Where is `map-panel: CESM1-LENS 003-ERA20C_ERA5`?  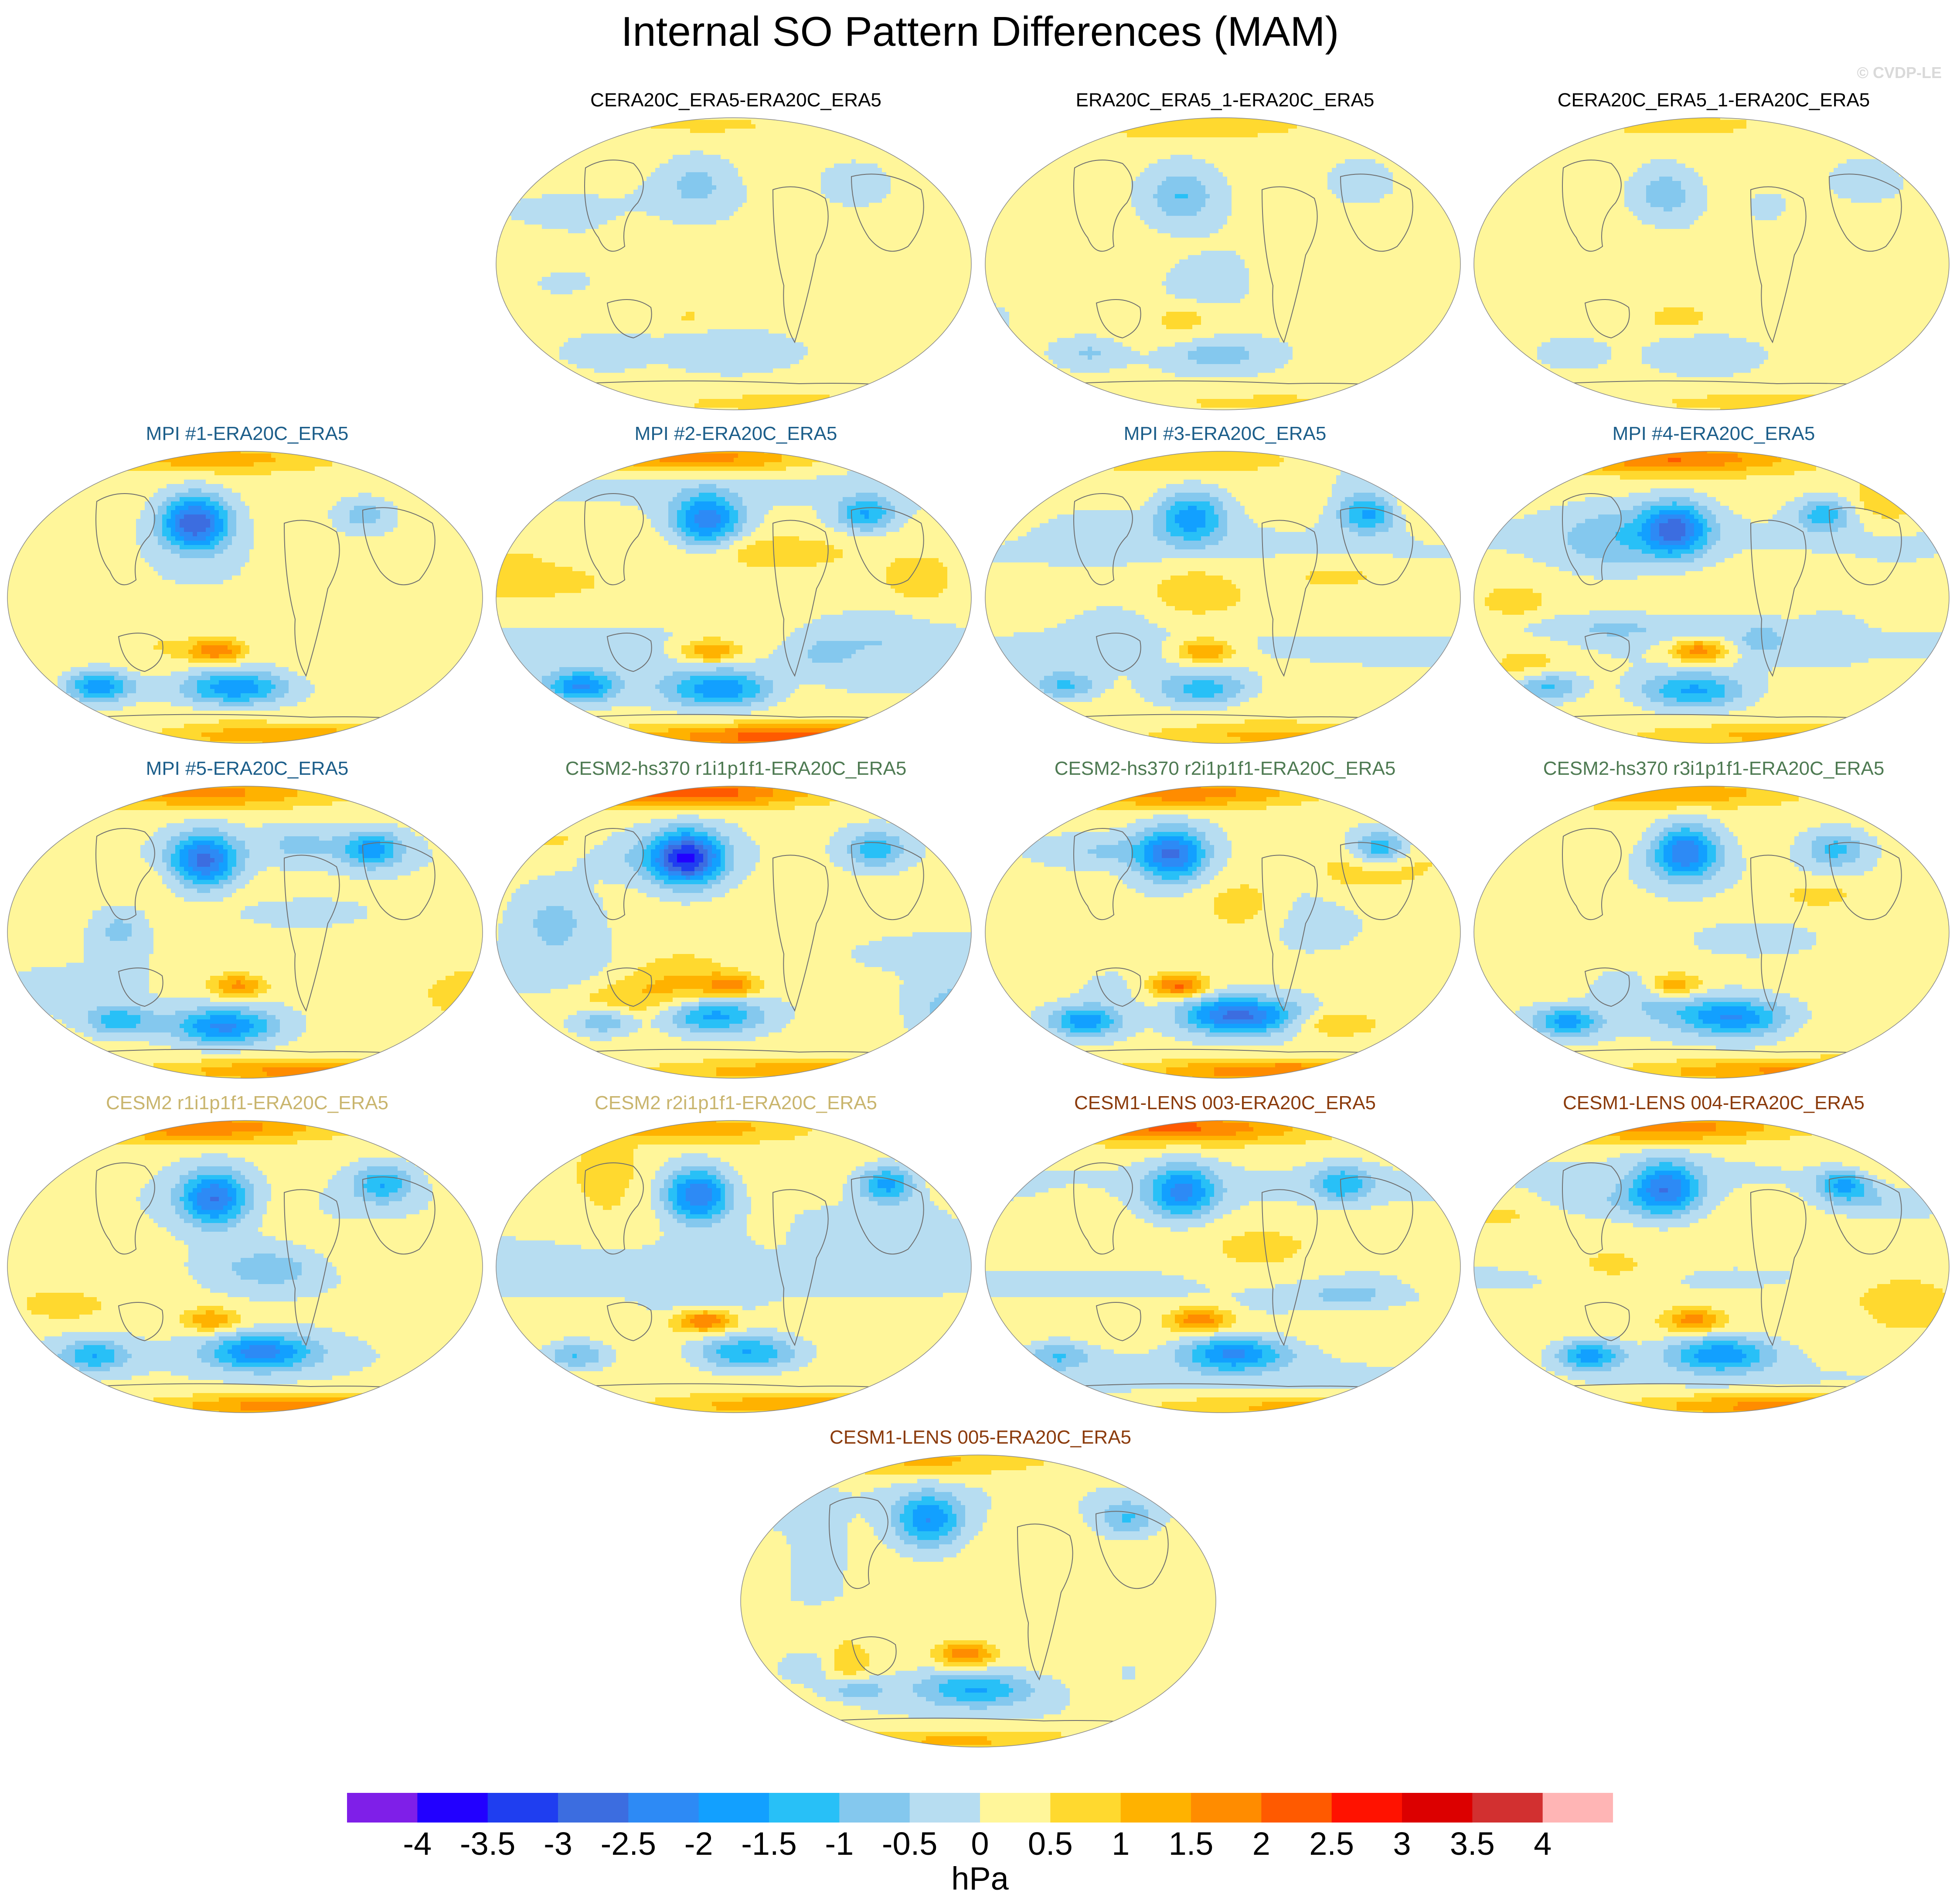 map-panel: CESM1-LENS 003-ERA20C_ERA5 is located at coordinates (1225, 1258).